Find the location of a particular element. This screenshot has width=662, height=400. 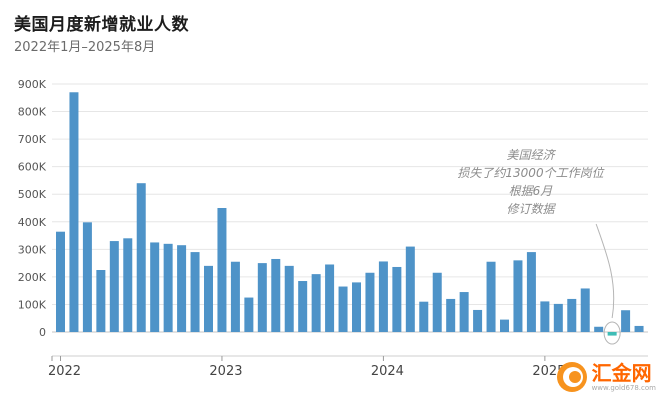

x-tick-label: 2022 is located at coordinates (64, 371).